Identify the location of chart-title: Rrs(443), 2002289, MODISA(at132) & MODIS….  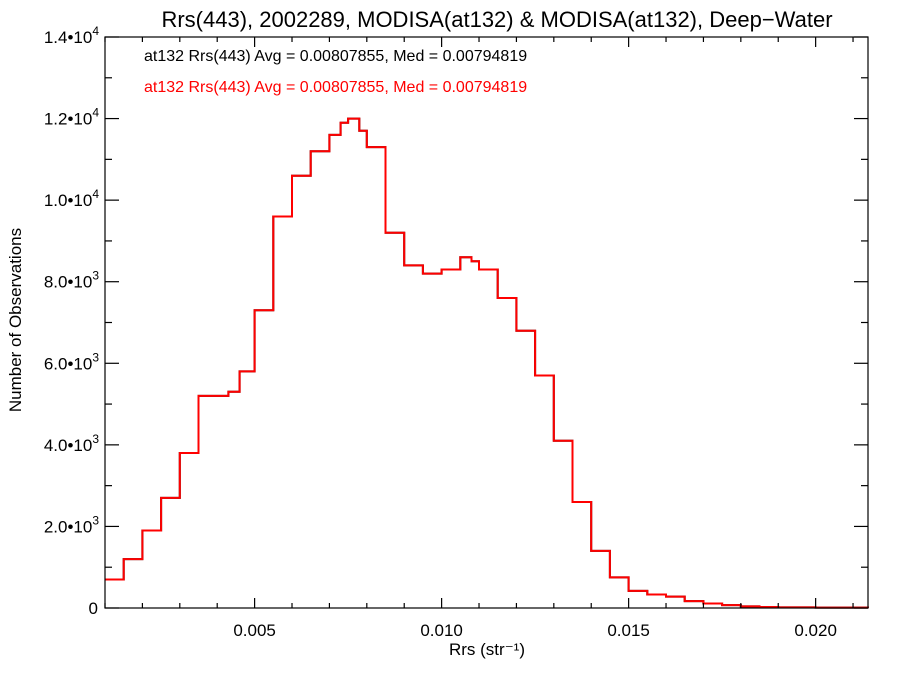
(496, 19).